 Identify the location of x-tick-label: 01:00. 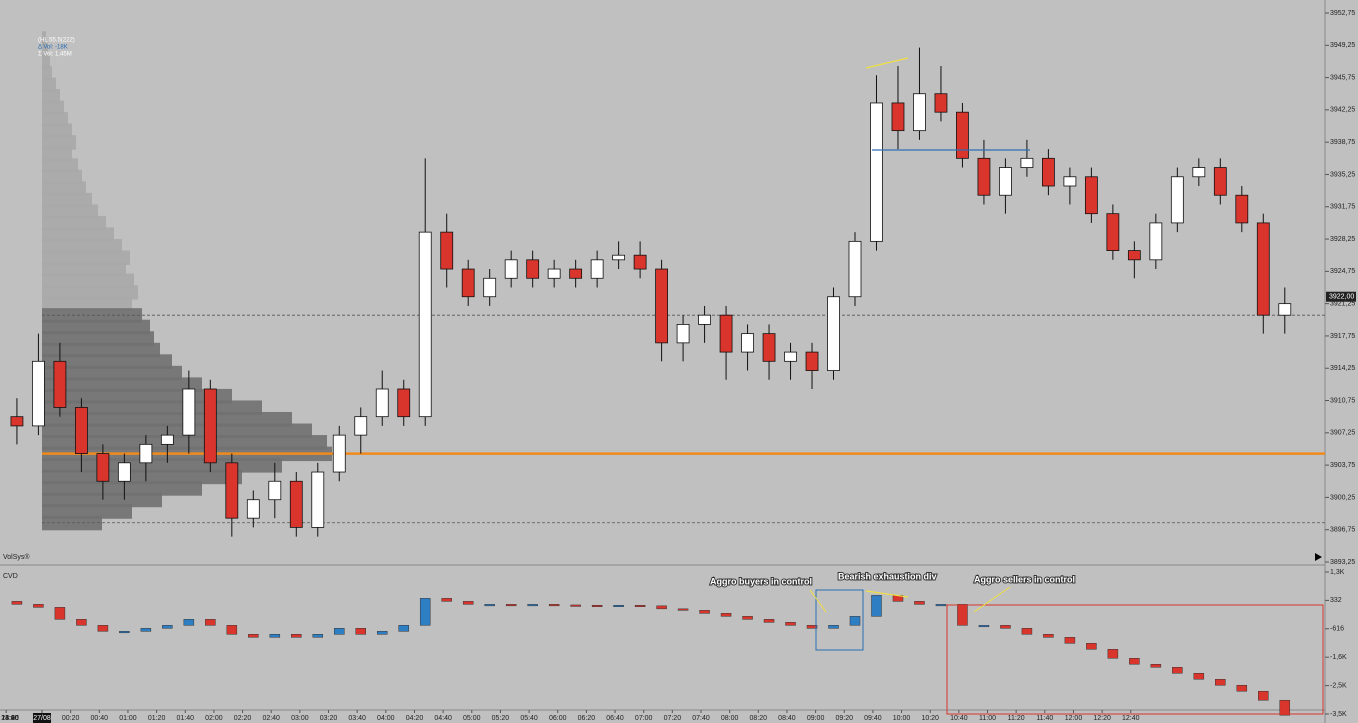
(128, 718).